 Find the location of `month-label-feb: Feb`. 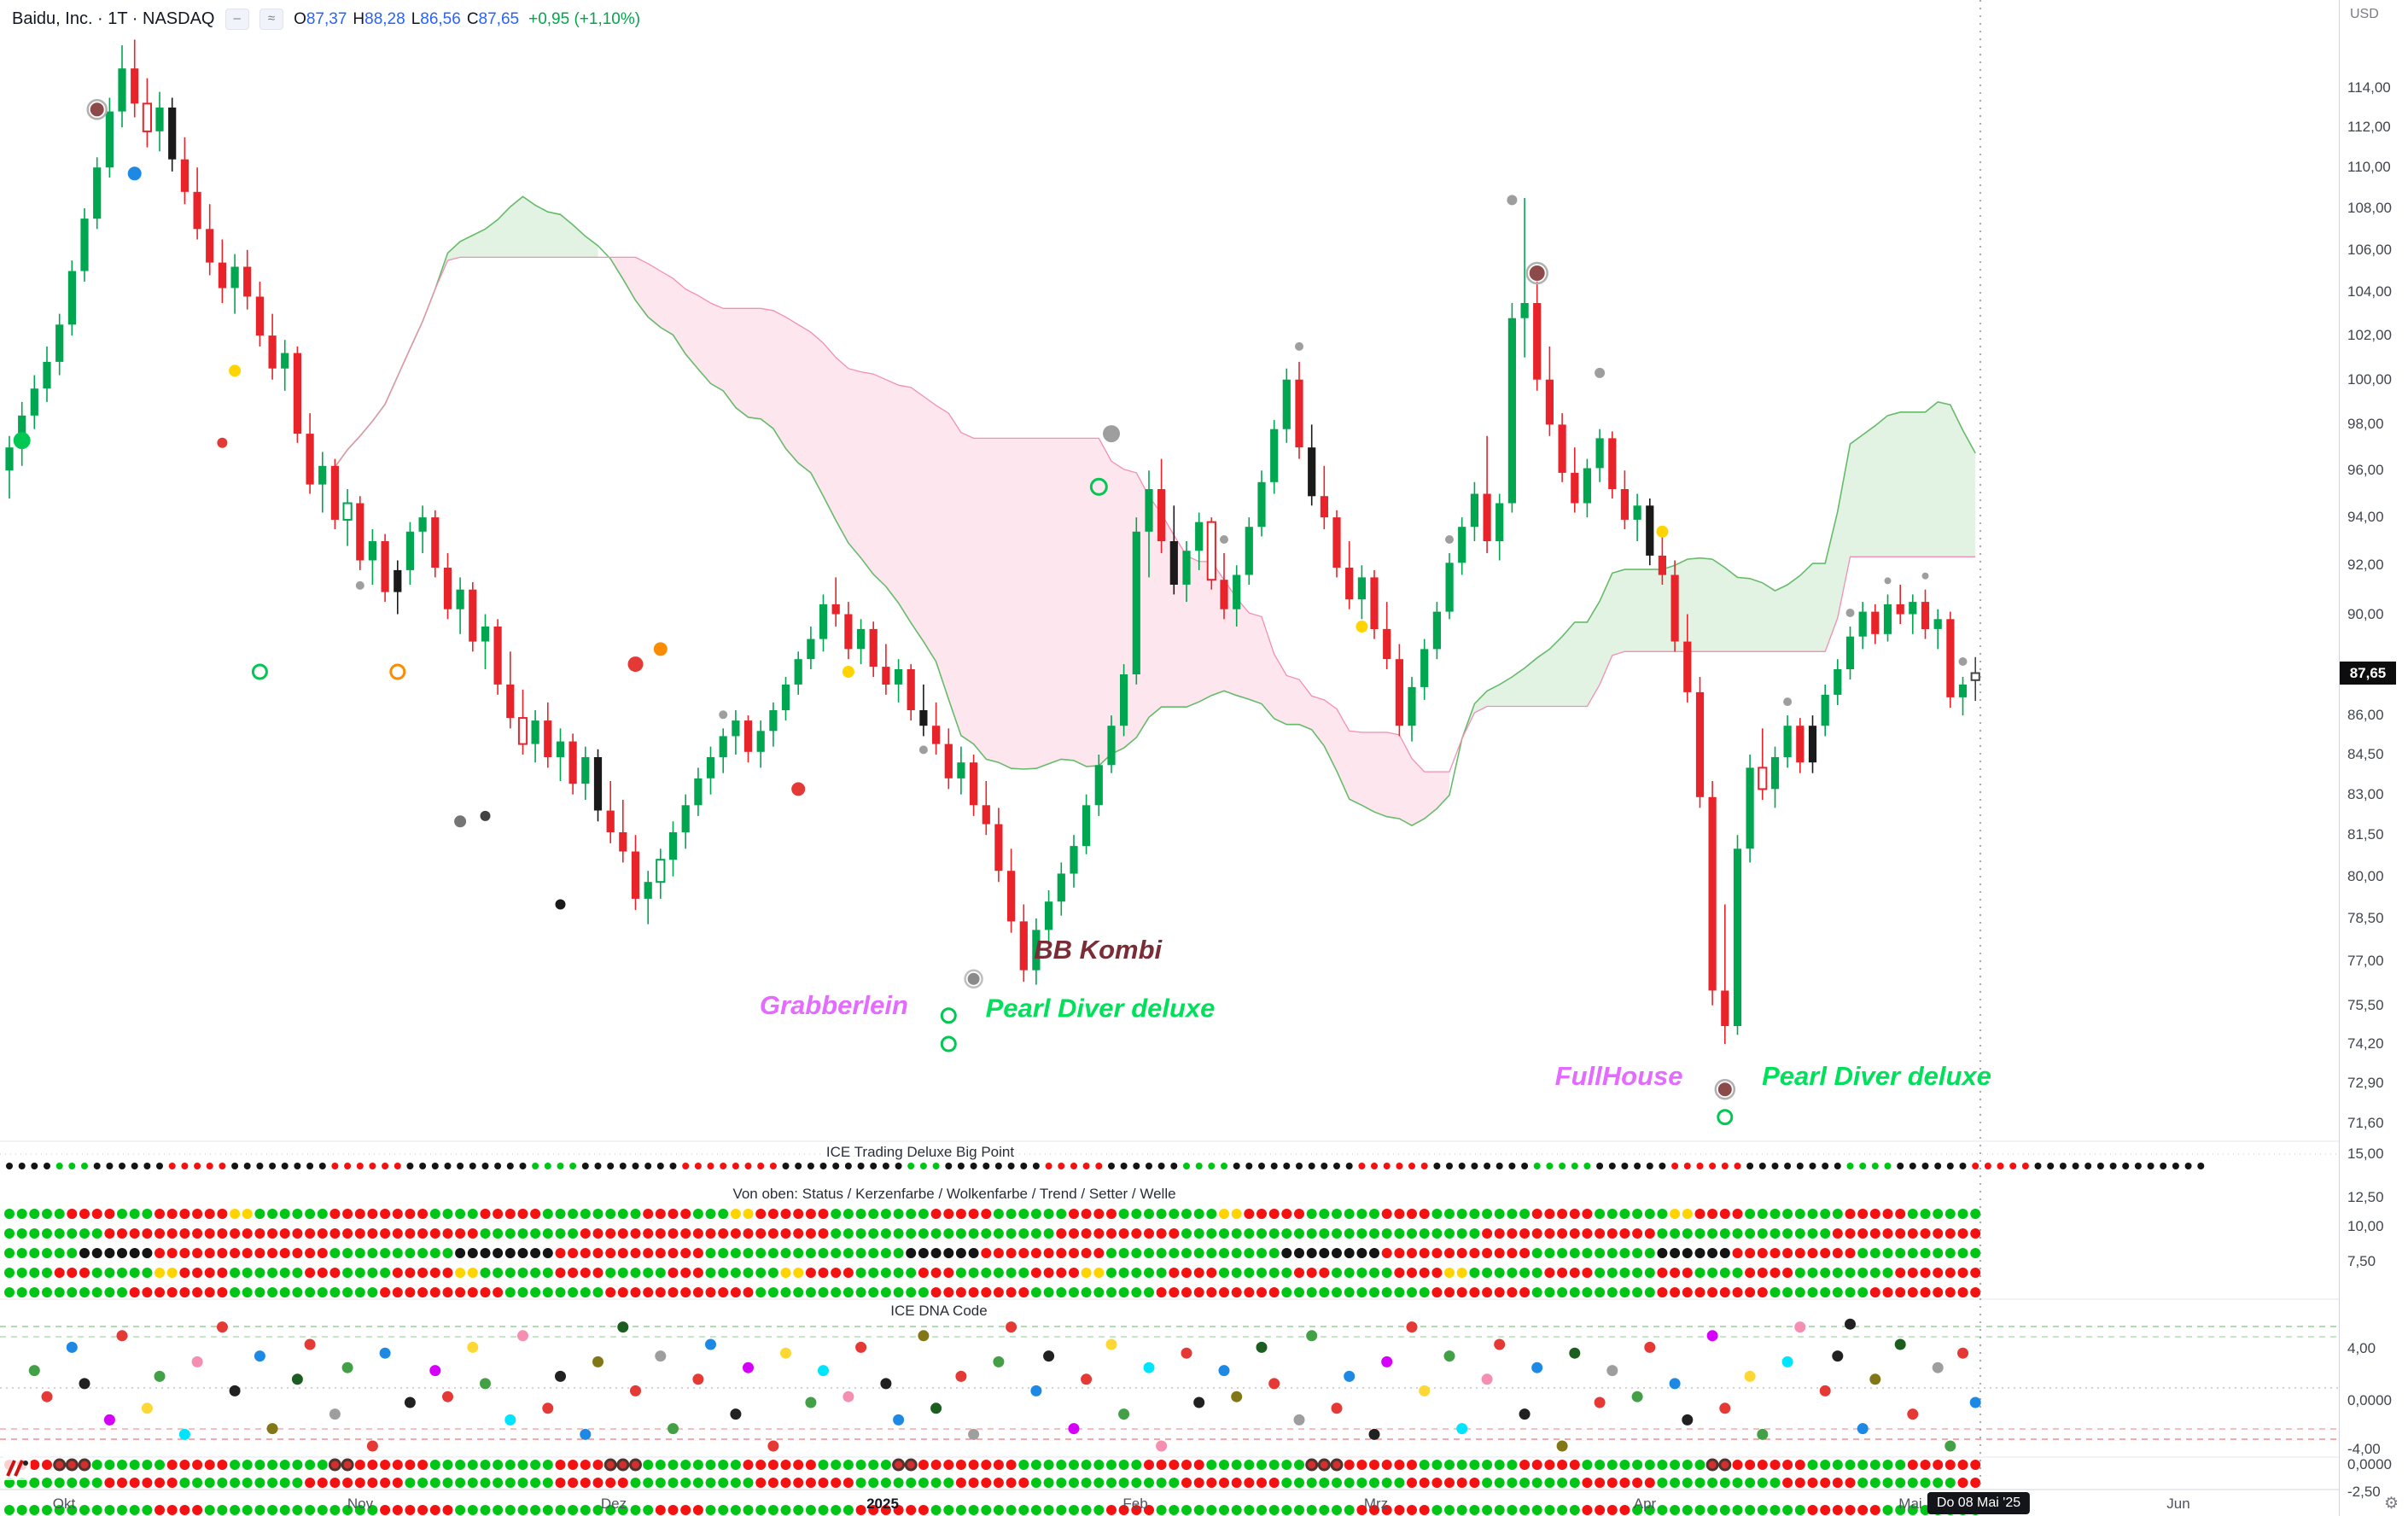

month-label-feb: Feb is located at coordinates (1135, 1504).